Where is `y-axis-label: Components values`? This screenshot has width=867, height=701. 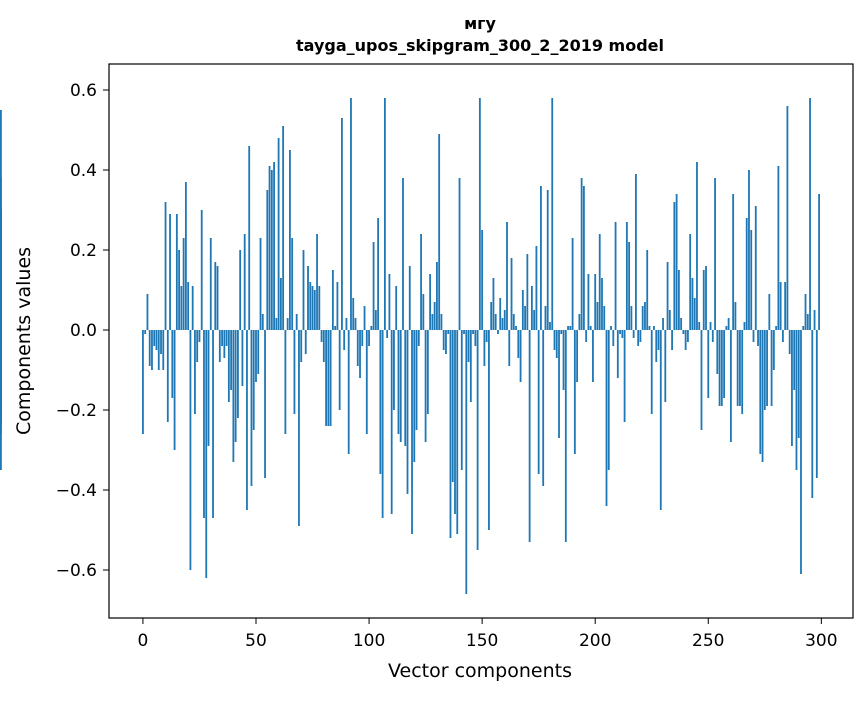
y-axis-label: Components values is located at coordinates (24, 341).